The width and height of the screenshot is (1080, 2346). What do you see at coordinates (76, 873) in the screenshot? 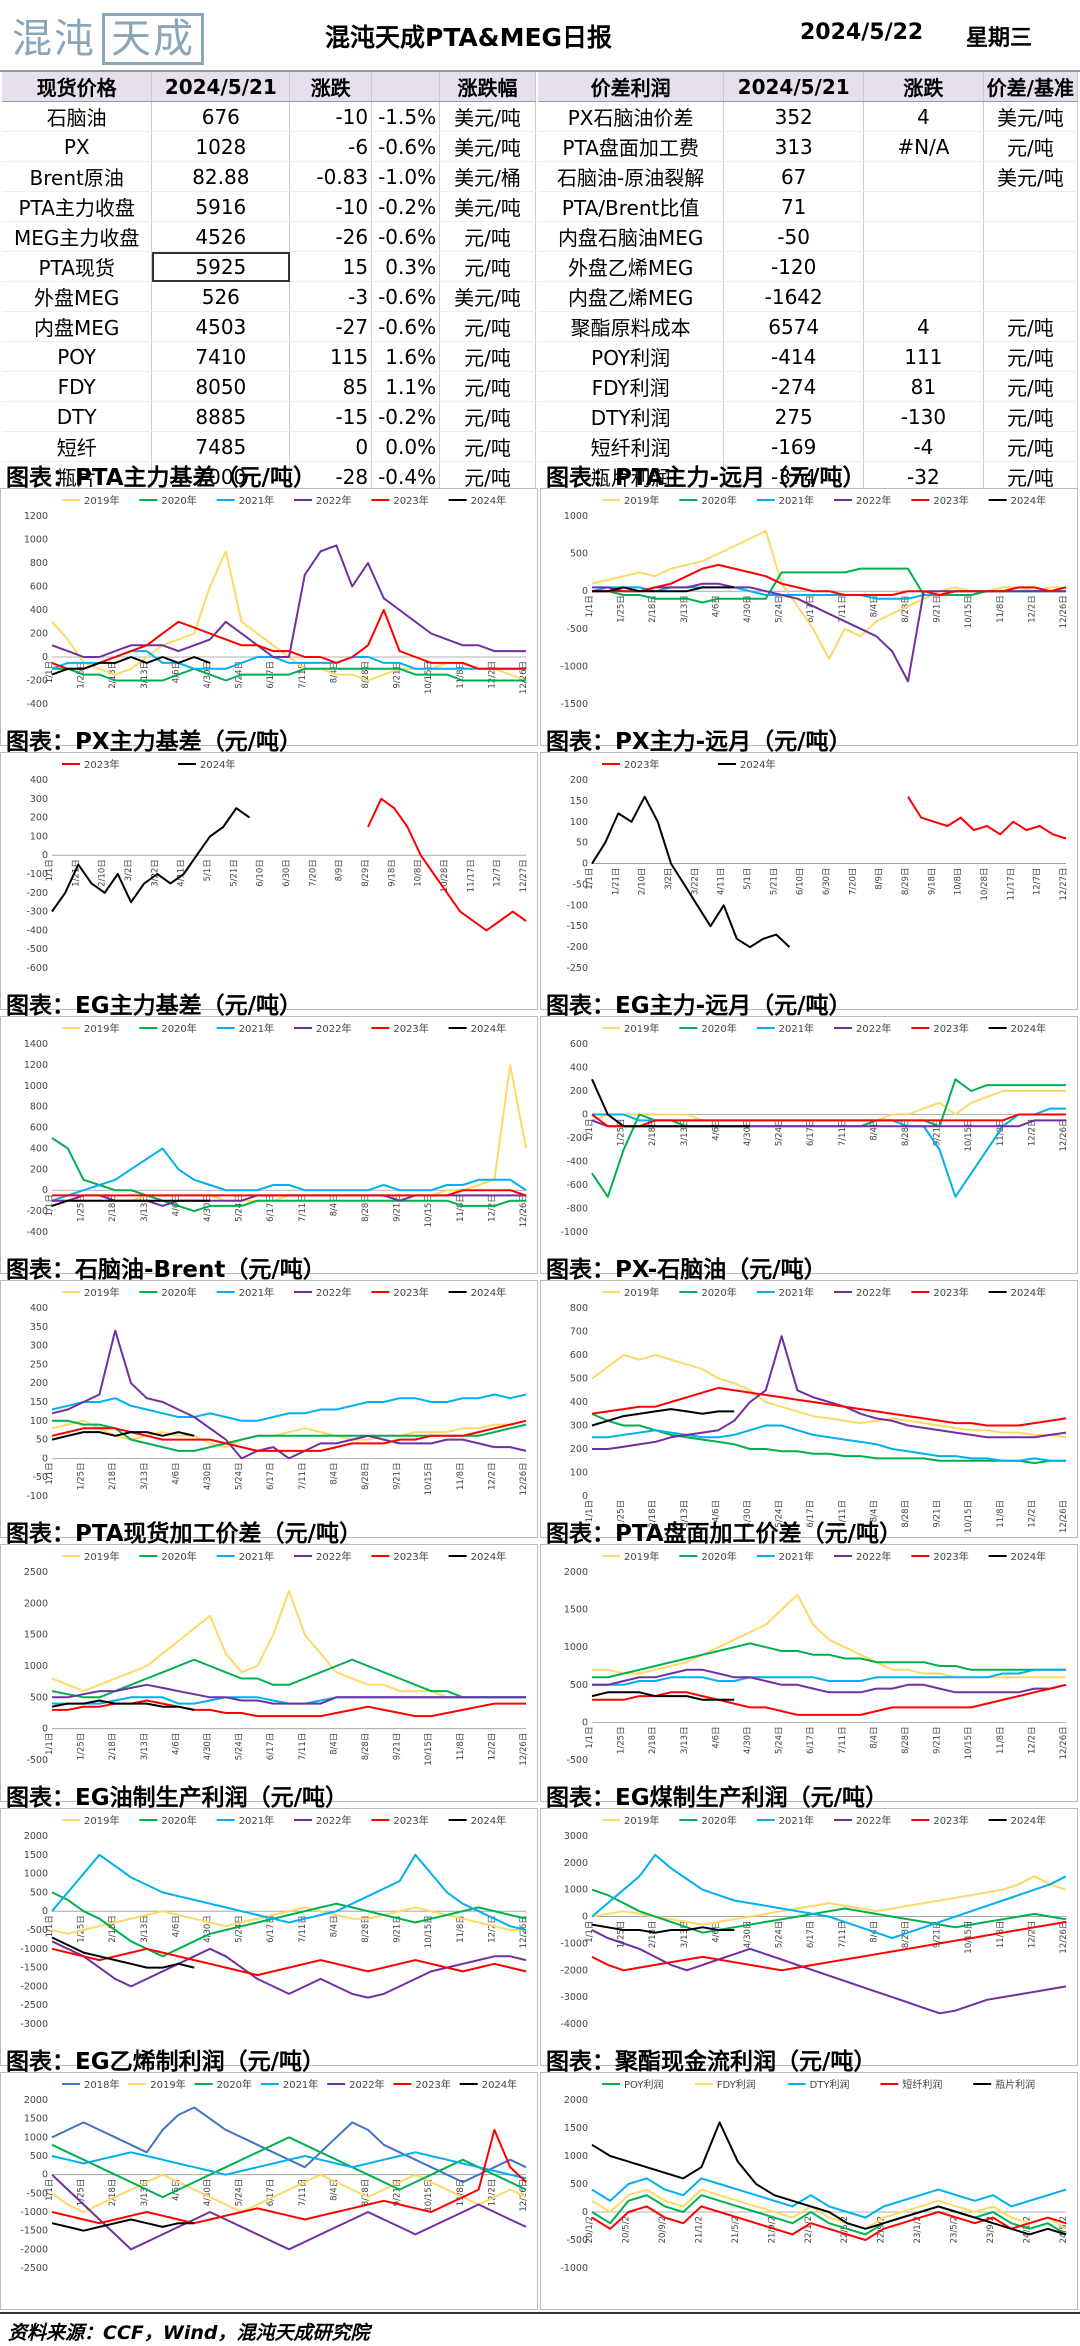
I see `x-tick-label: 1/21日` at bounding box center [76, 873].